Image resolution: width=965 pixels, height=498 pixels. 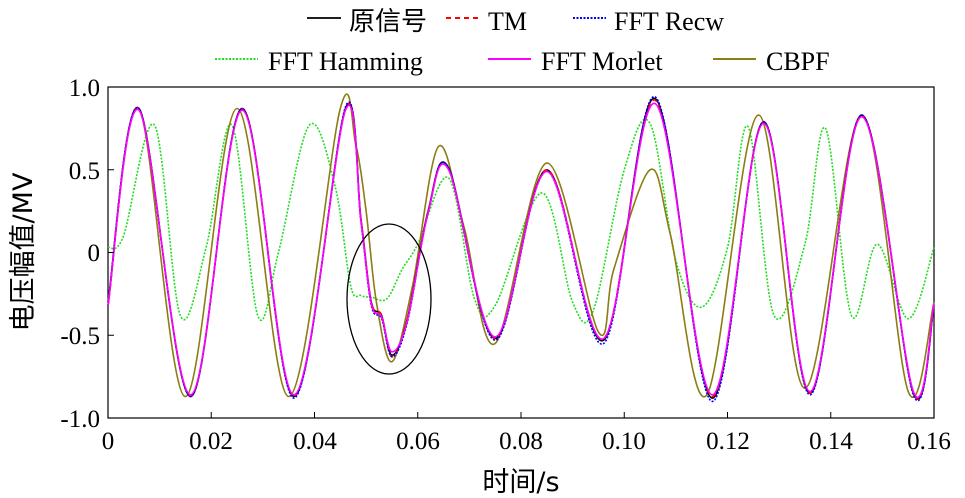 I want to click on legend-label-fft-recw: FFT Recw, so click(x=669, y=21).